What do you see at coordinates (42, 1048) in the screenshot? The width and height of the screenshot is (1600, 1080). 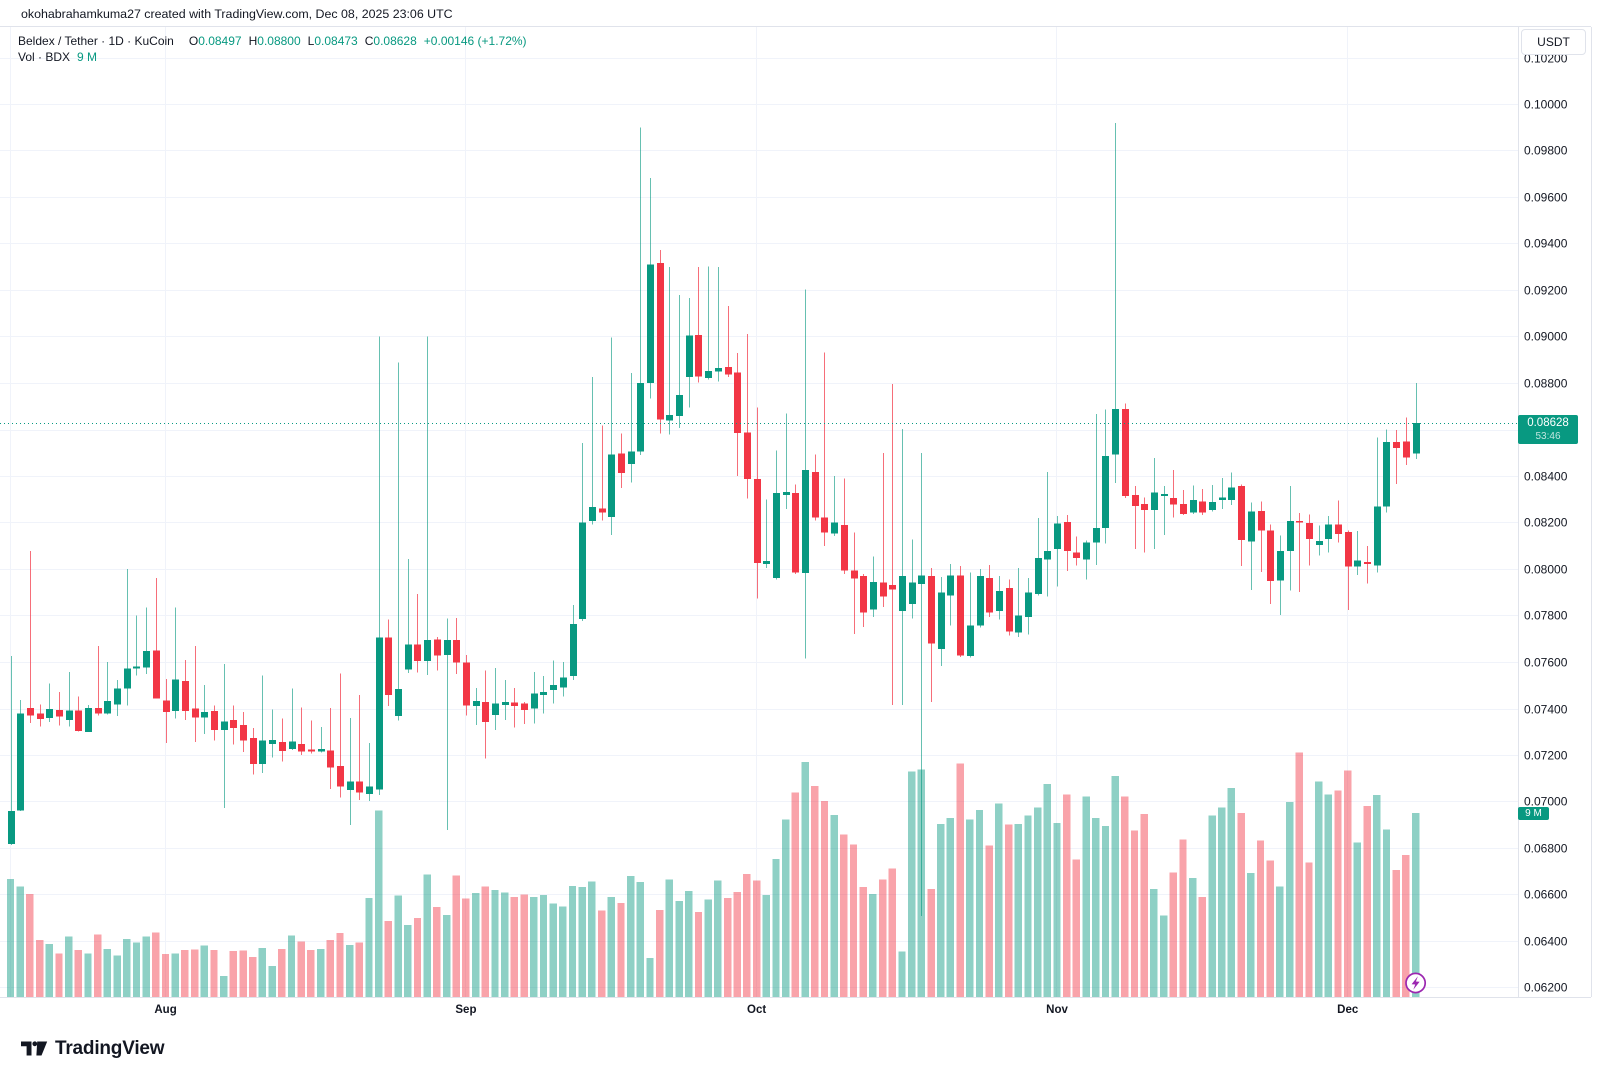 I see `logomark-seven` at bounding box center [42, 1048].